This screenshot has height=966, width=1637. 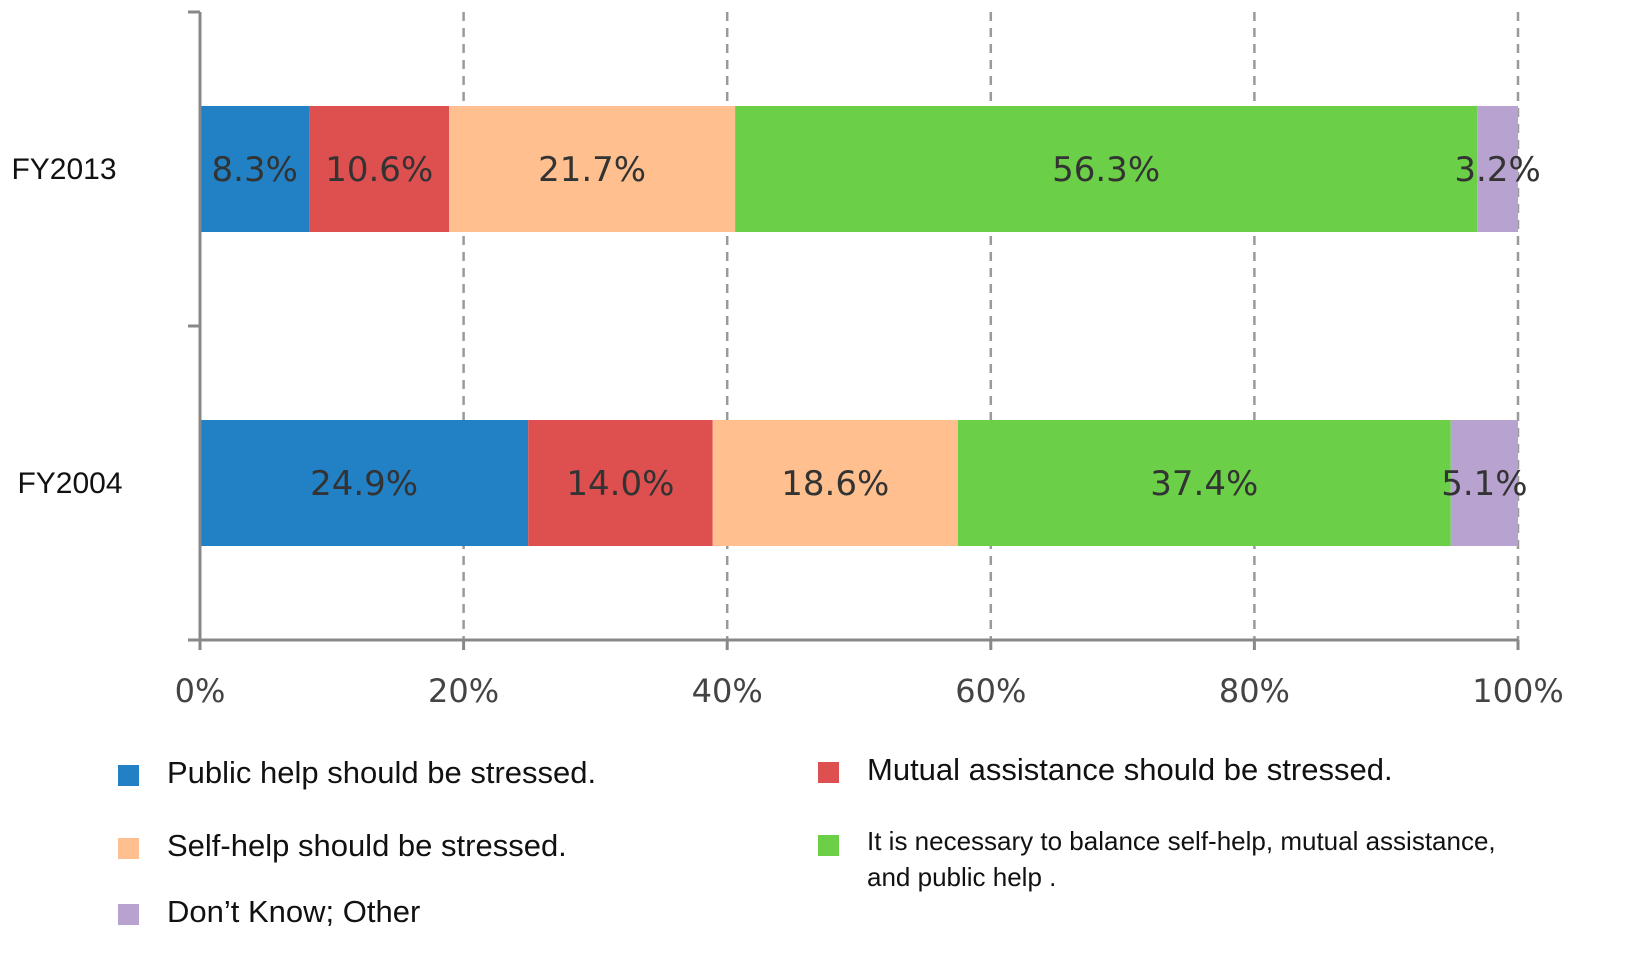 What do you see at coordinates (69, 483) in the screenshot?
I see `category-label: FY2004` at bounding box center [69, 483].